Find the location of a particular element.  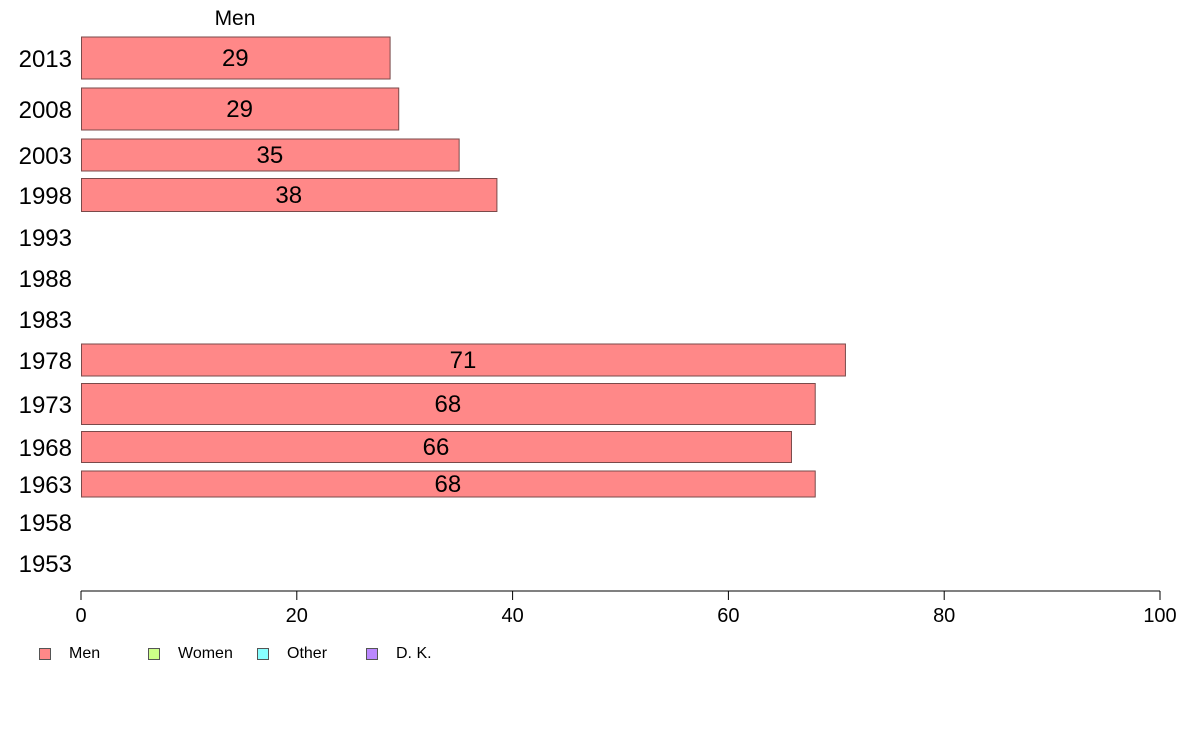

y-tick-label: 1988 is located at coordinates (45, 279).